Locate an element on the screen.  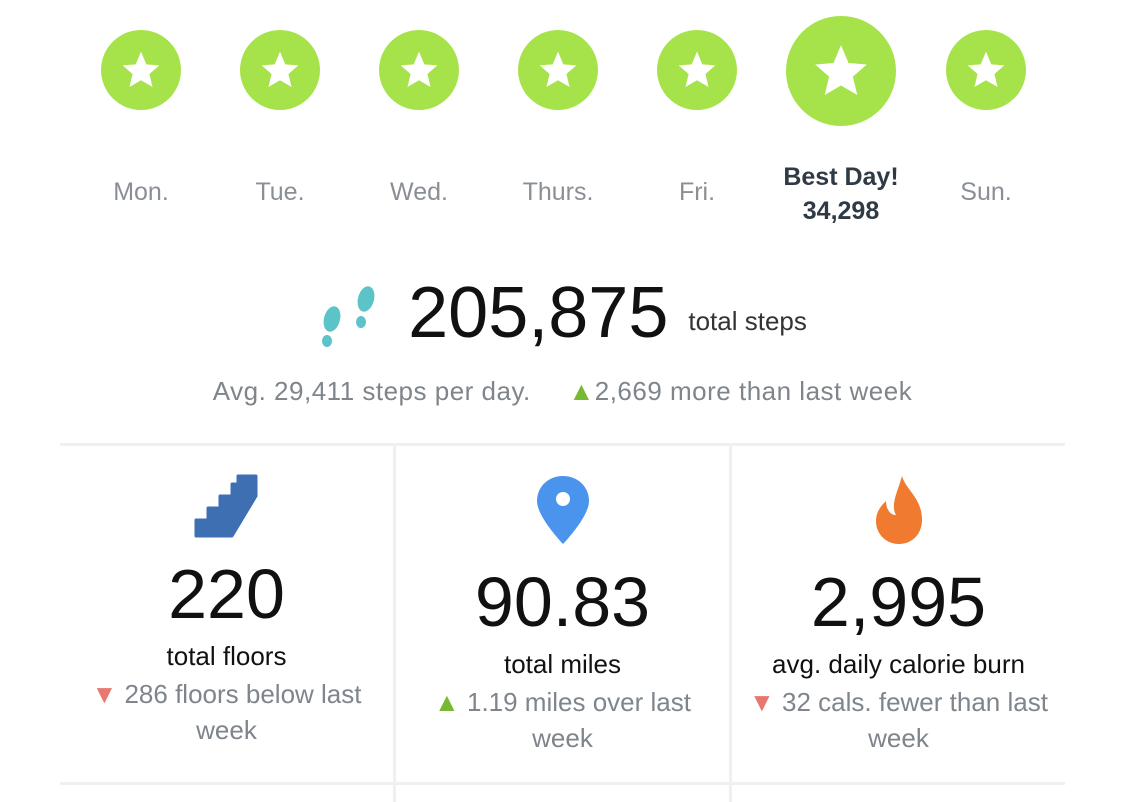
steps-change-text: 2,669 more than last week is located at coordinates (753, 391).